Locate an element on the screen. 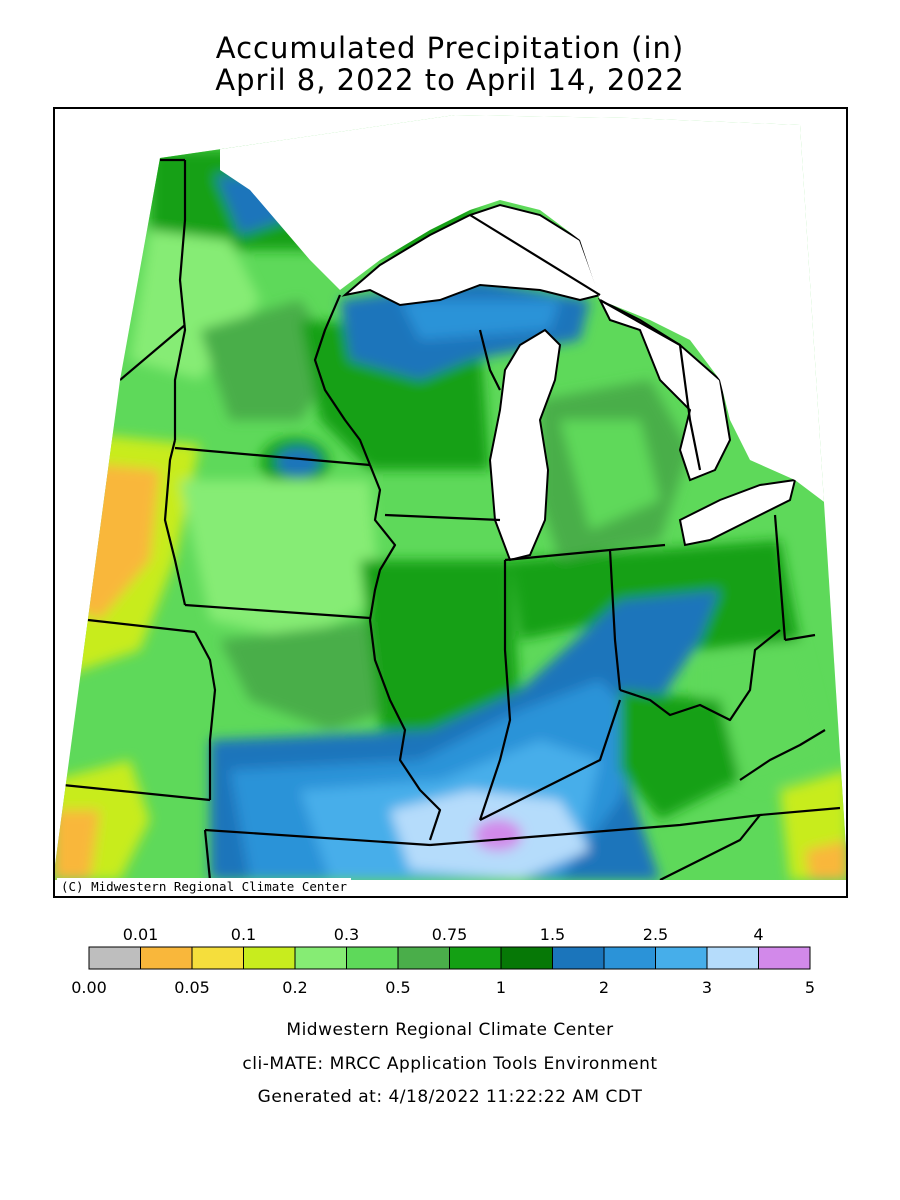 This screenshot has width=900, height=1200. legend-bottom-label: 3 is located at coordinates (707, 987).